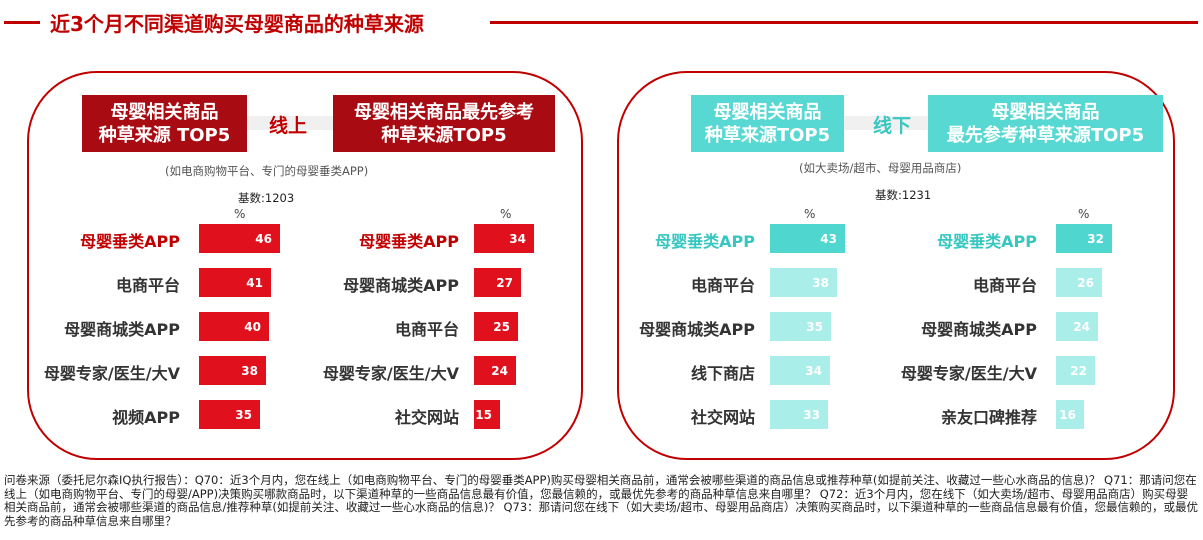  Describe the element at coordinates (697, 329) in the screenshot. I see `offline-left-category-label: 母婴商城类APP` at that location.